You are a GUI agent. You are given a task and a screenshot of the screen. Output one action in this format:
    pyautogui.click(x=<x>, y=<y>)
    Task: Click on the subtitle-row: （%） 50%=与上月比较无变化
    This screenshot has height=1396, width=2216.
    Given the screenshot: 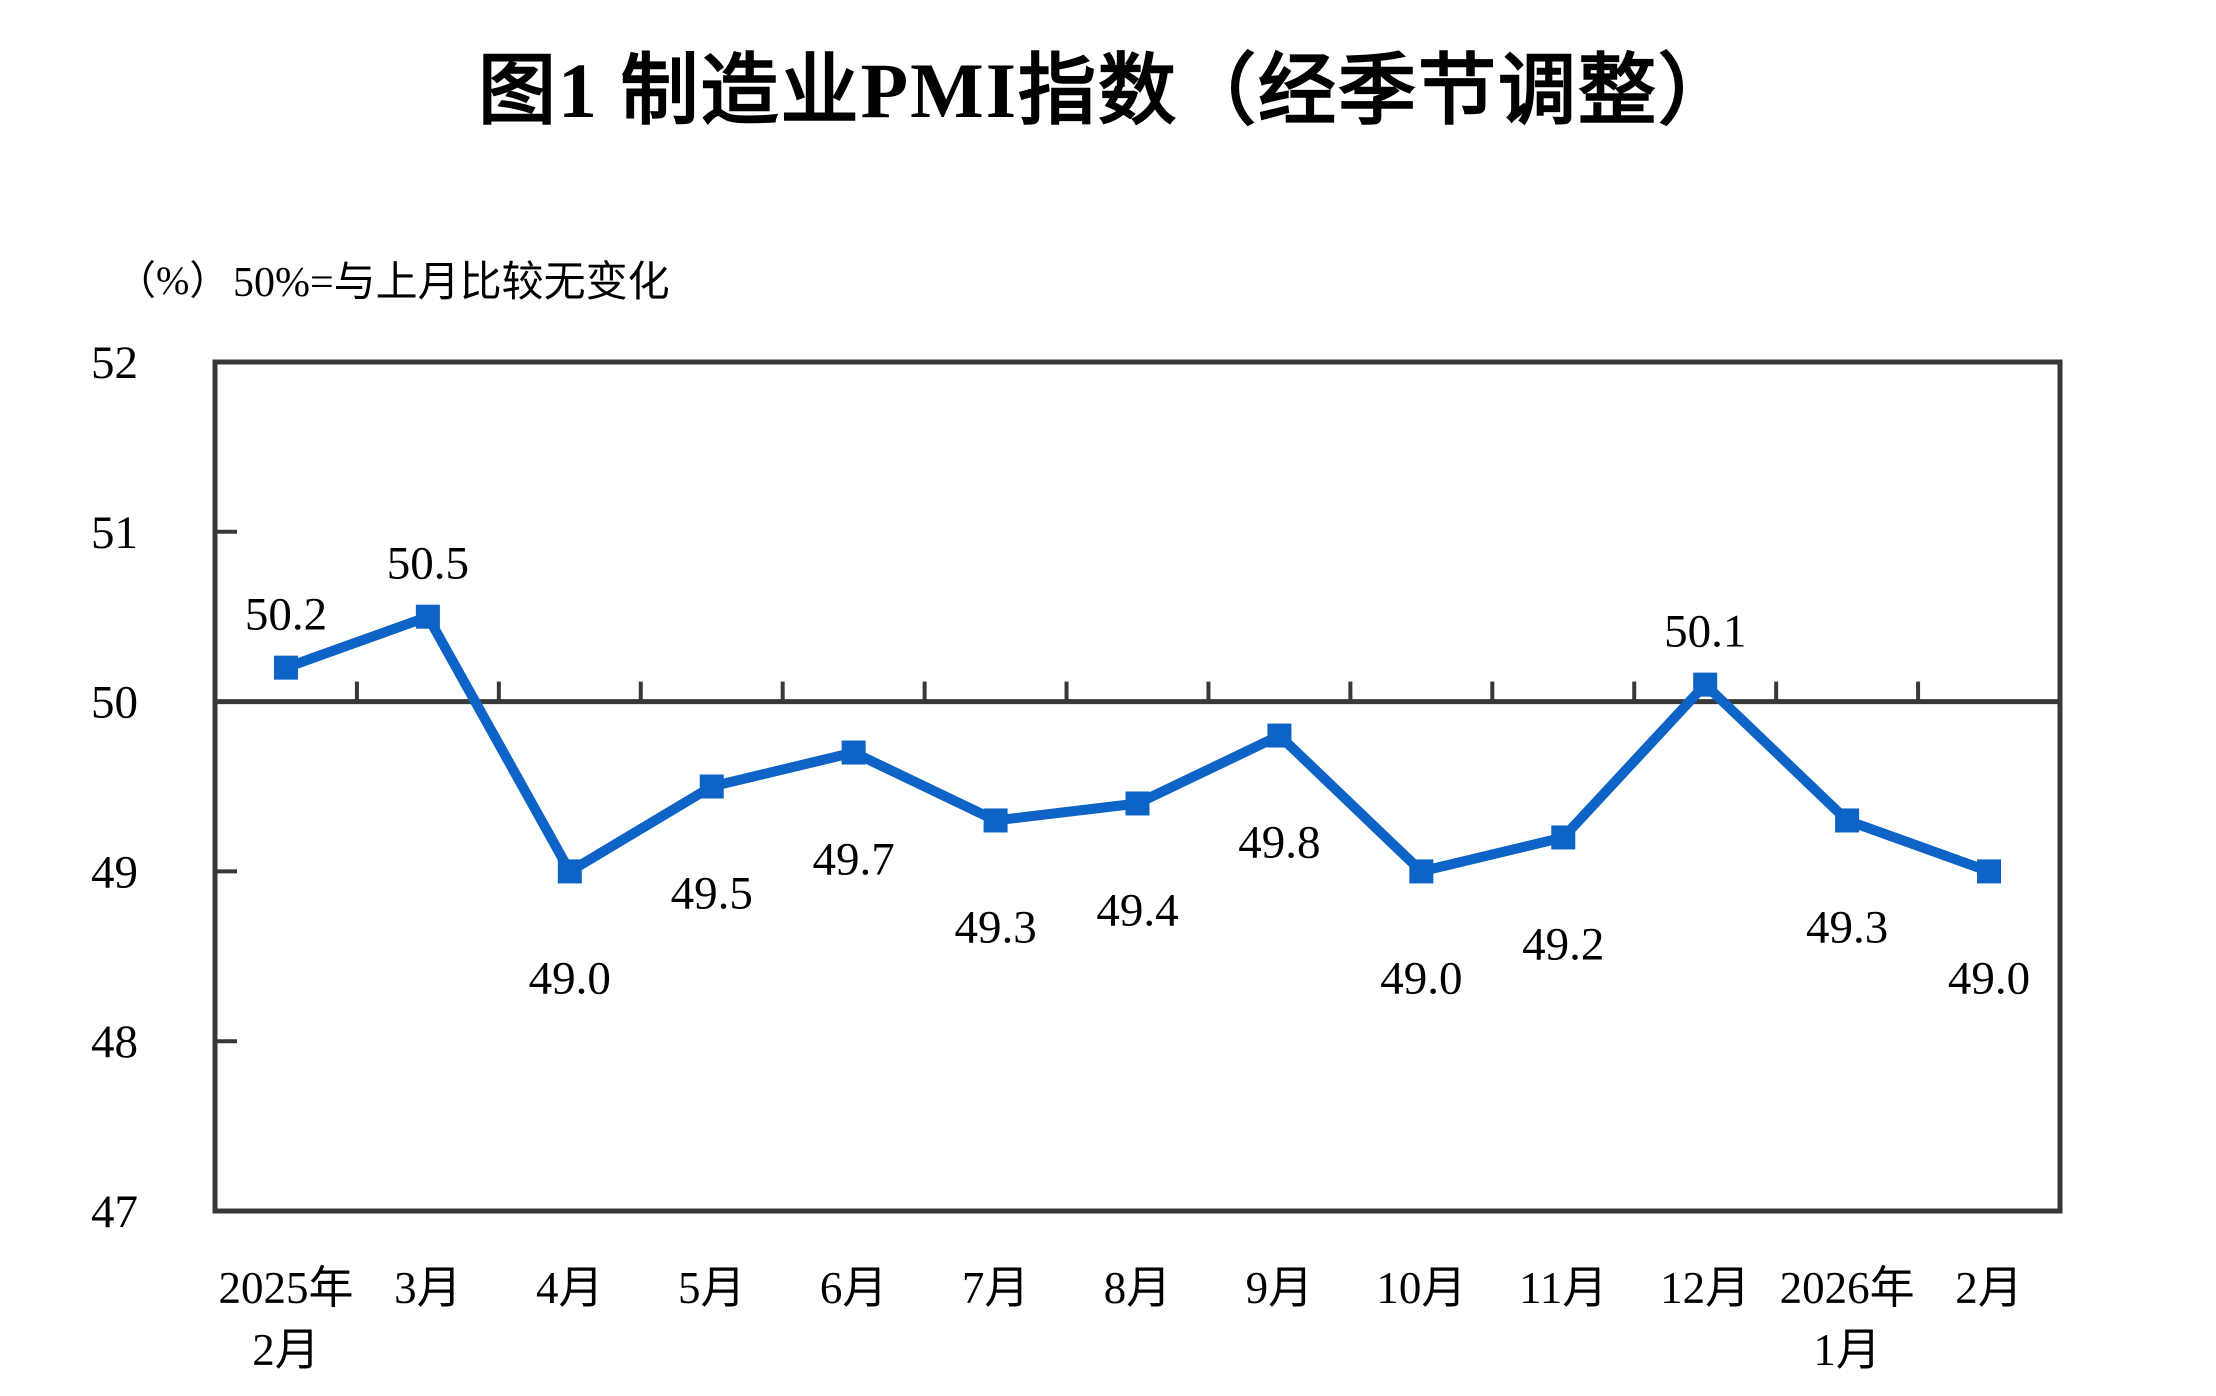 What is the action you would take?
    pyautogui.click(x=1108, y=278)
    